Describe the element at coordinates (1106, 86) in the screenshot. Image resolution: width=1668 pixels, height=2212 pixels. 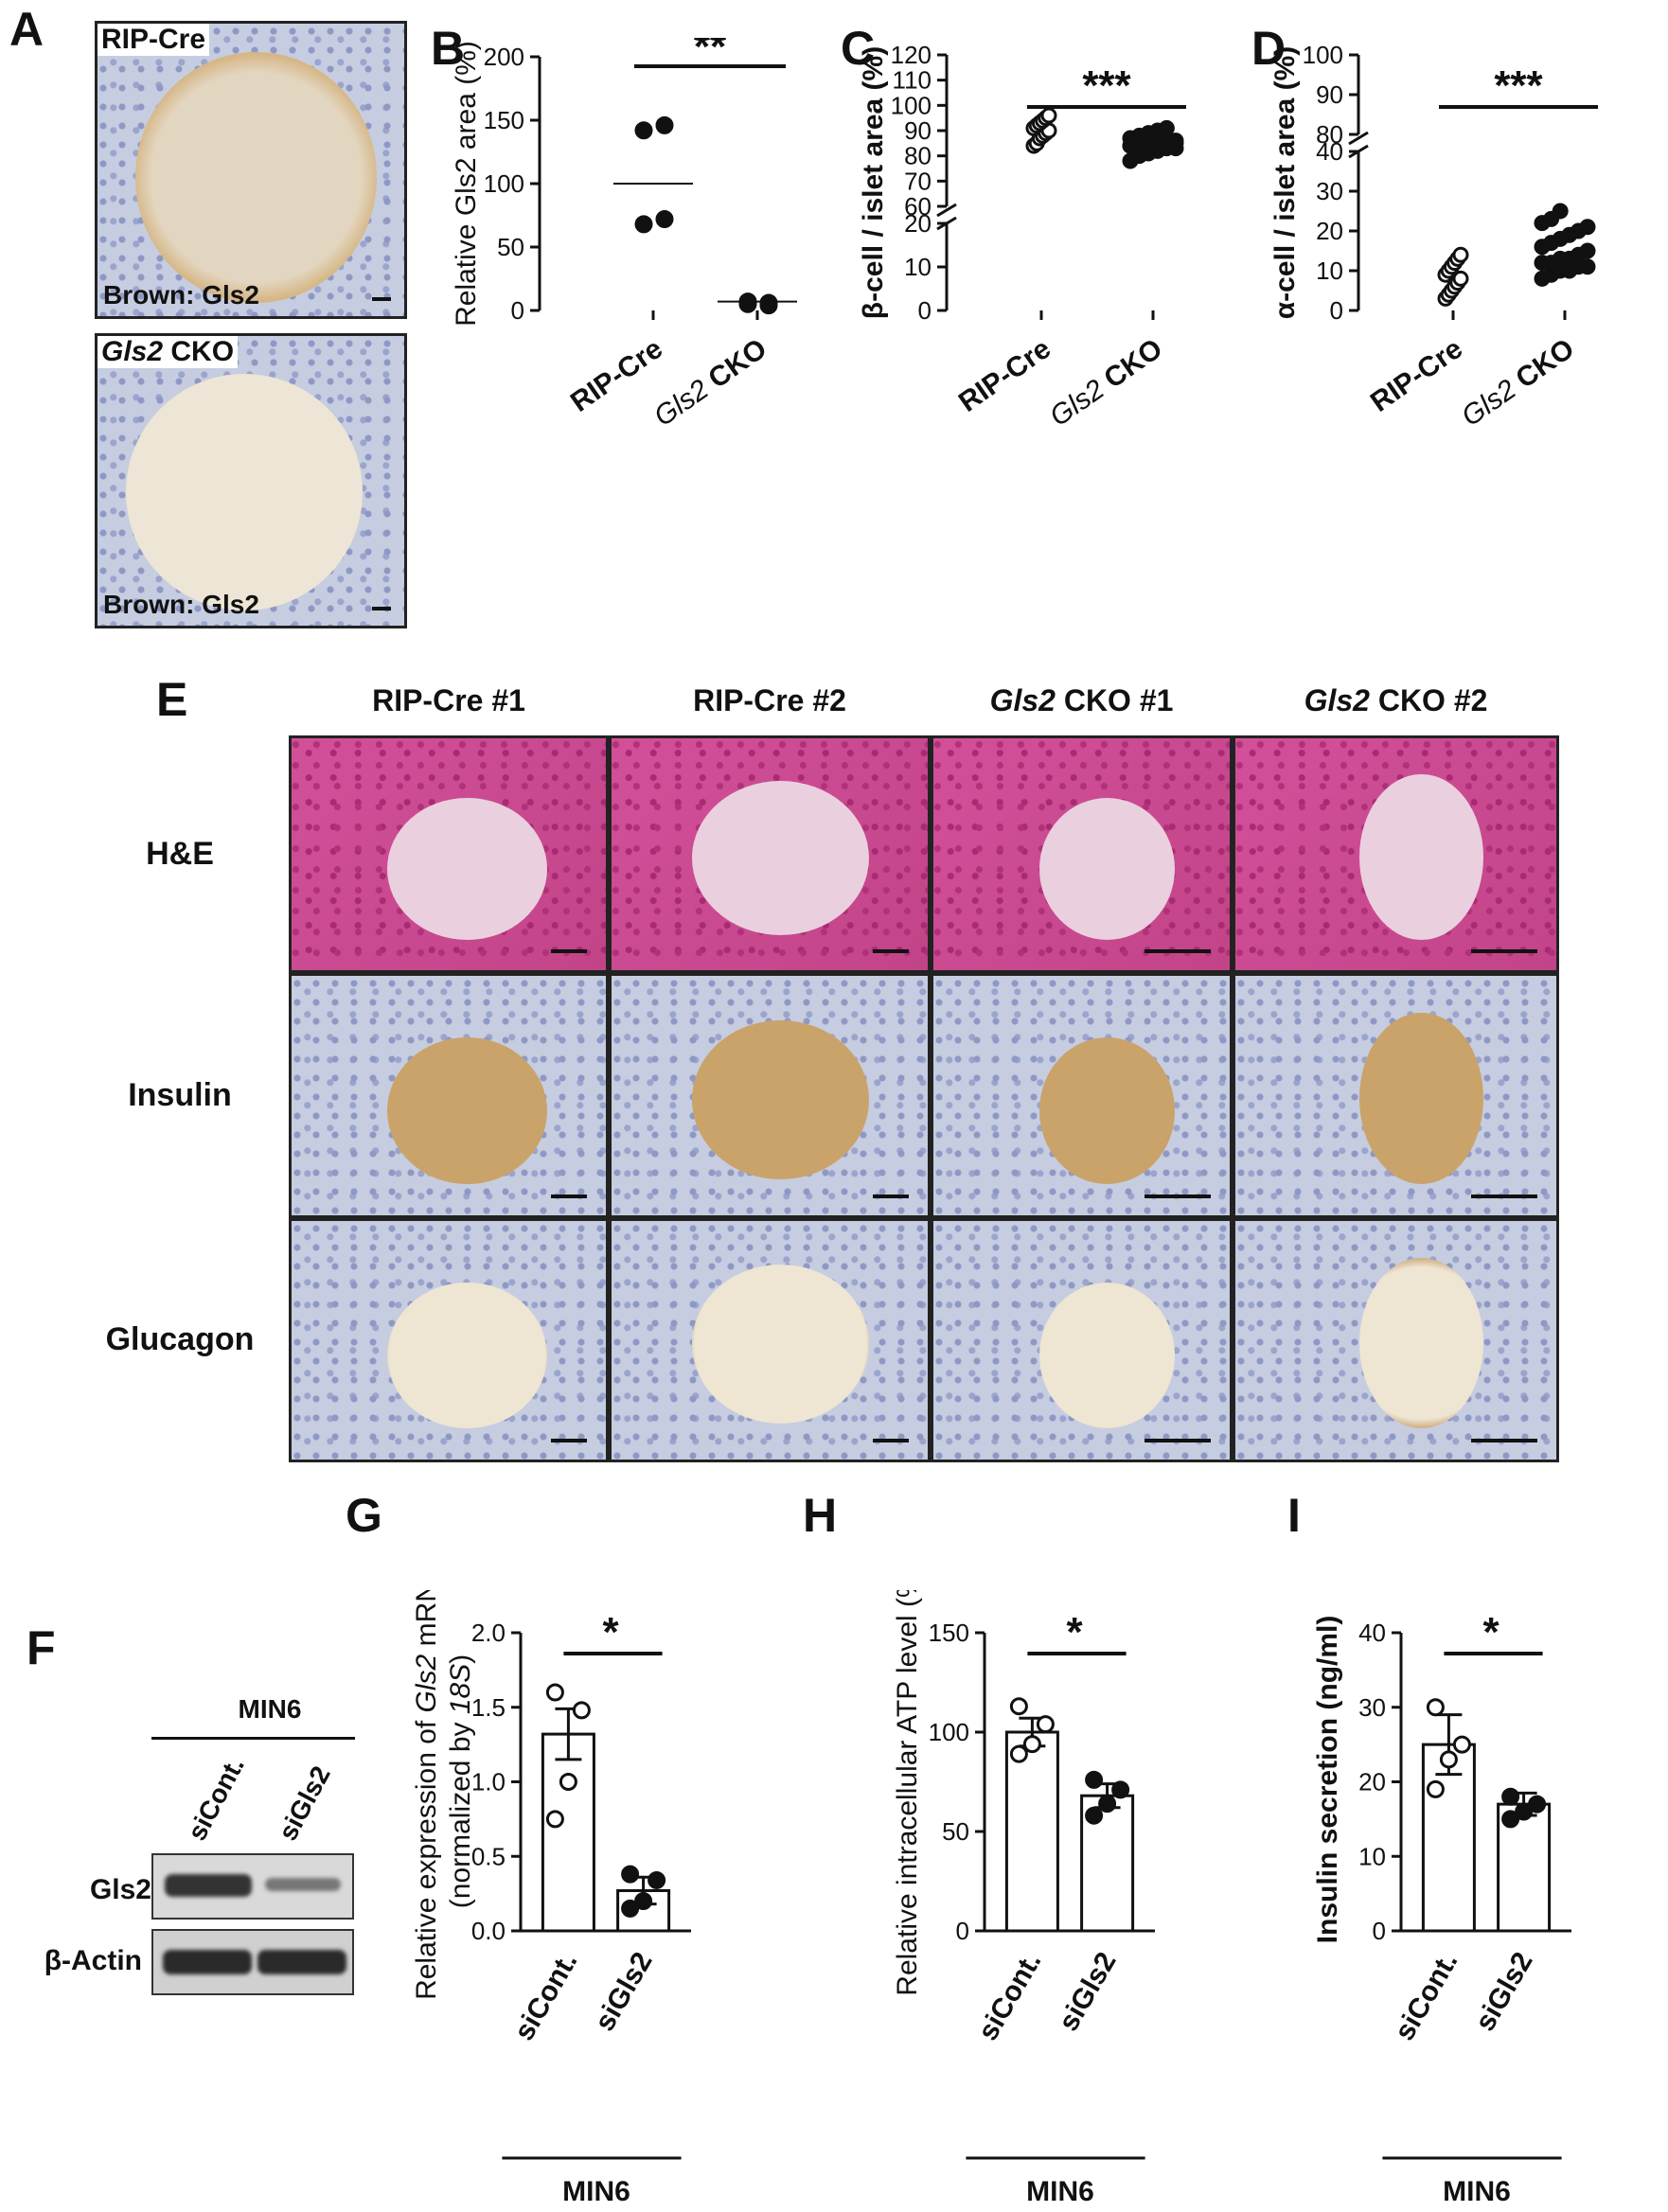
I see `significance-label: ***` at that location.